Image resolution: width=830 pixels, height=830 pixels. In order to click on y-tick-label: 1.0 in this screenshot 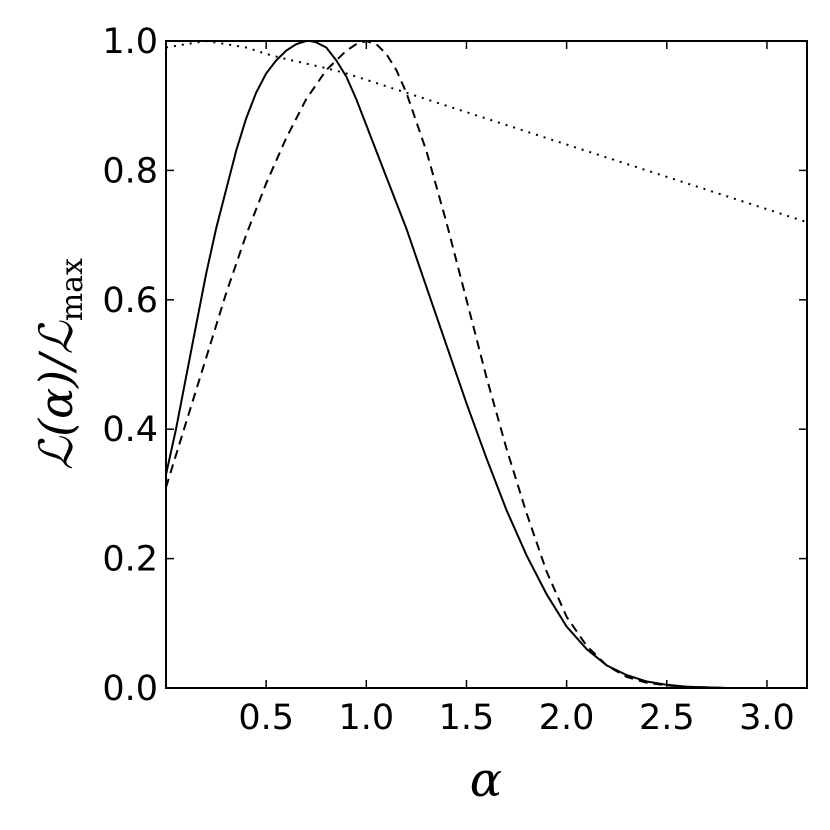, I will do `click(130, 42)`.